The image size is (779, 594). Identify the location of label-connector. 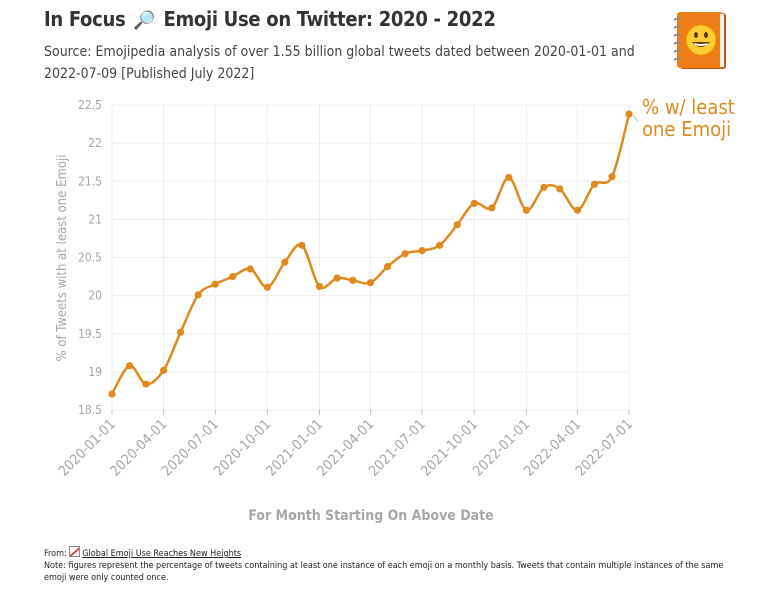
(635, 118).